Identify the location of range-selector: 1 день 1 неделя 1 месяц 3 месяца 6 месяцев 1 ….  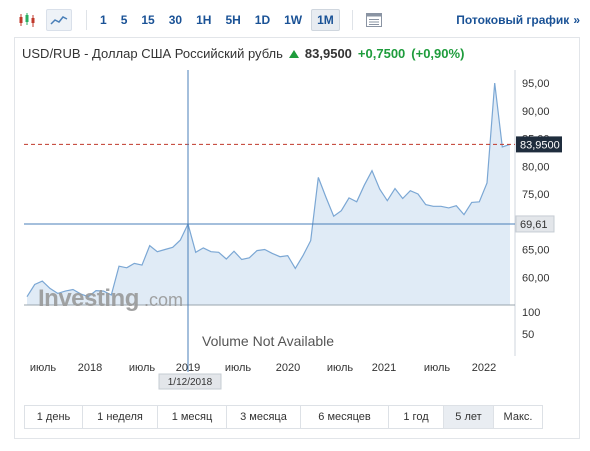
(283, 417).